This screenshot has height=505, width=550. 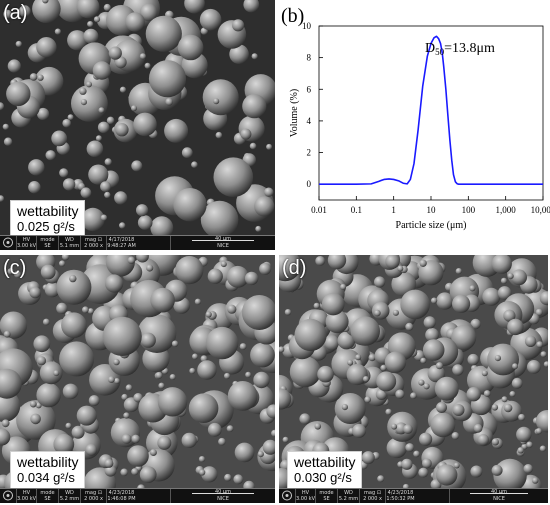 I want to click on x-tick-label: 10, so click(x=432, y=210).